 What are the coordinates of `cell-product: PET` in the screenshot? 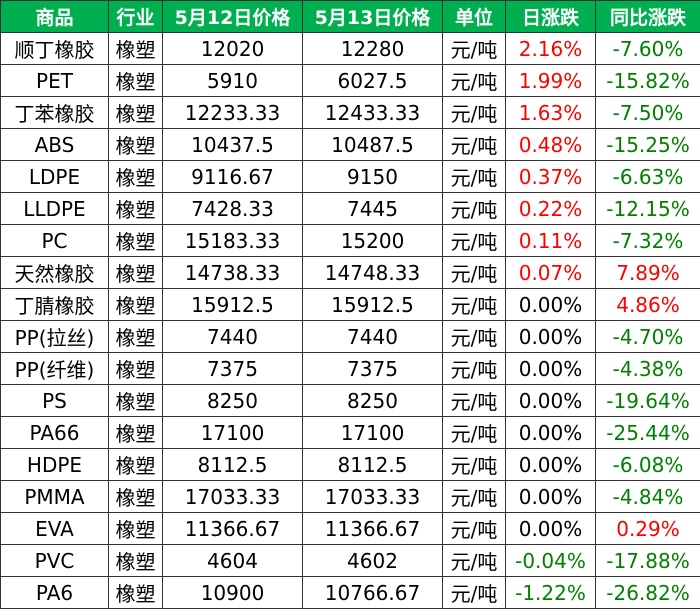 It's located at (55, 81).